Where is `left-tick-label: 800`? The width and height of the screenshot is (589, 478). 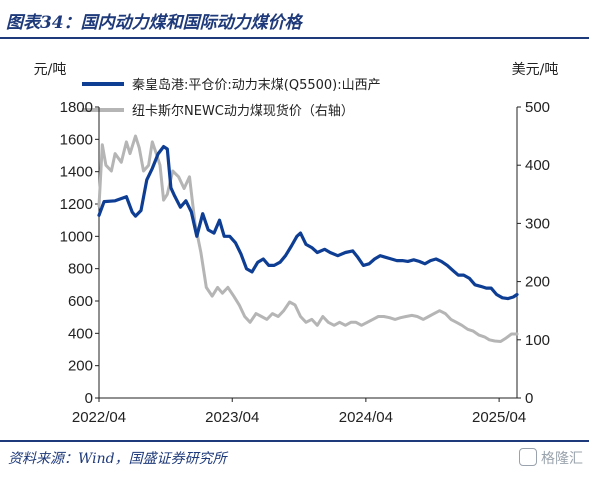
left-tick-label: 800 is located at coordinates (80, 269).